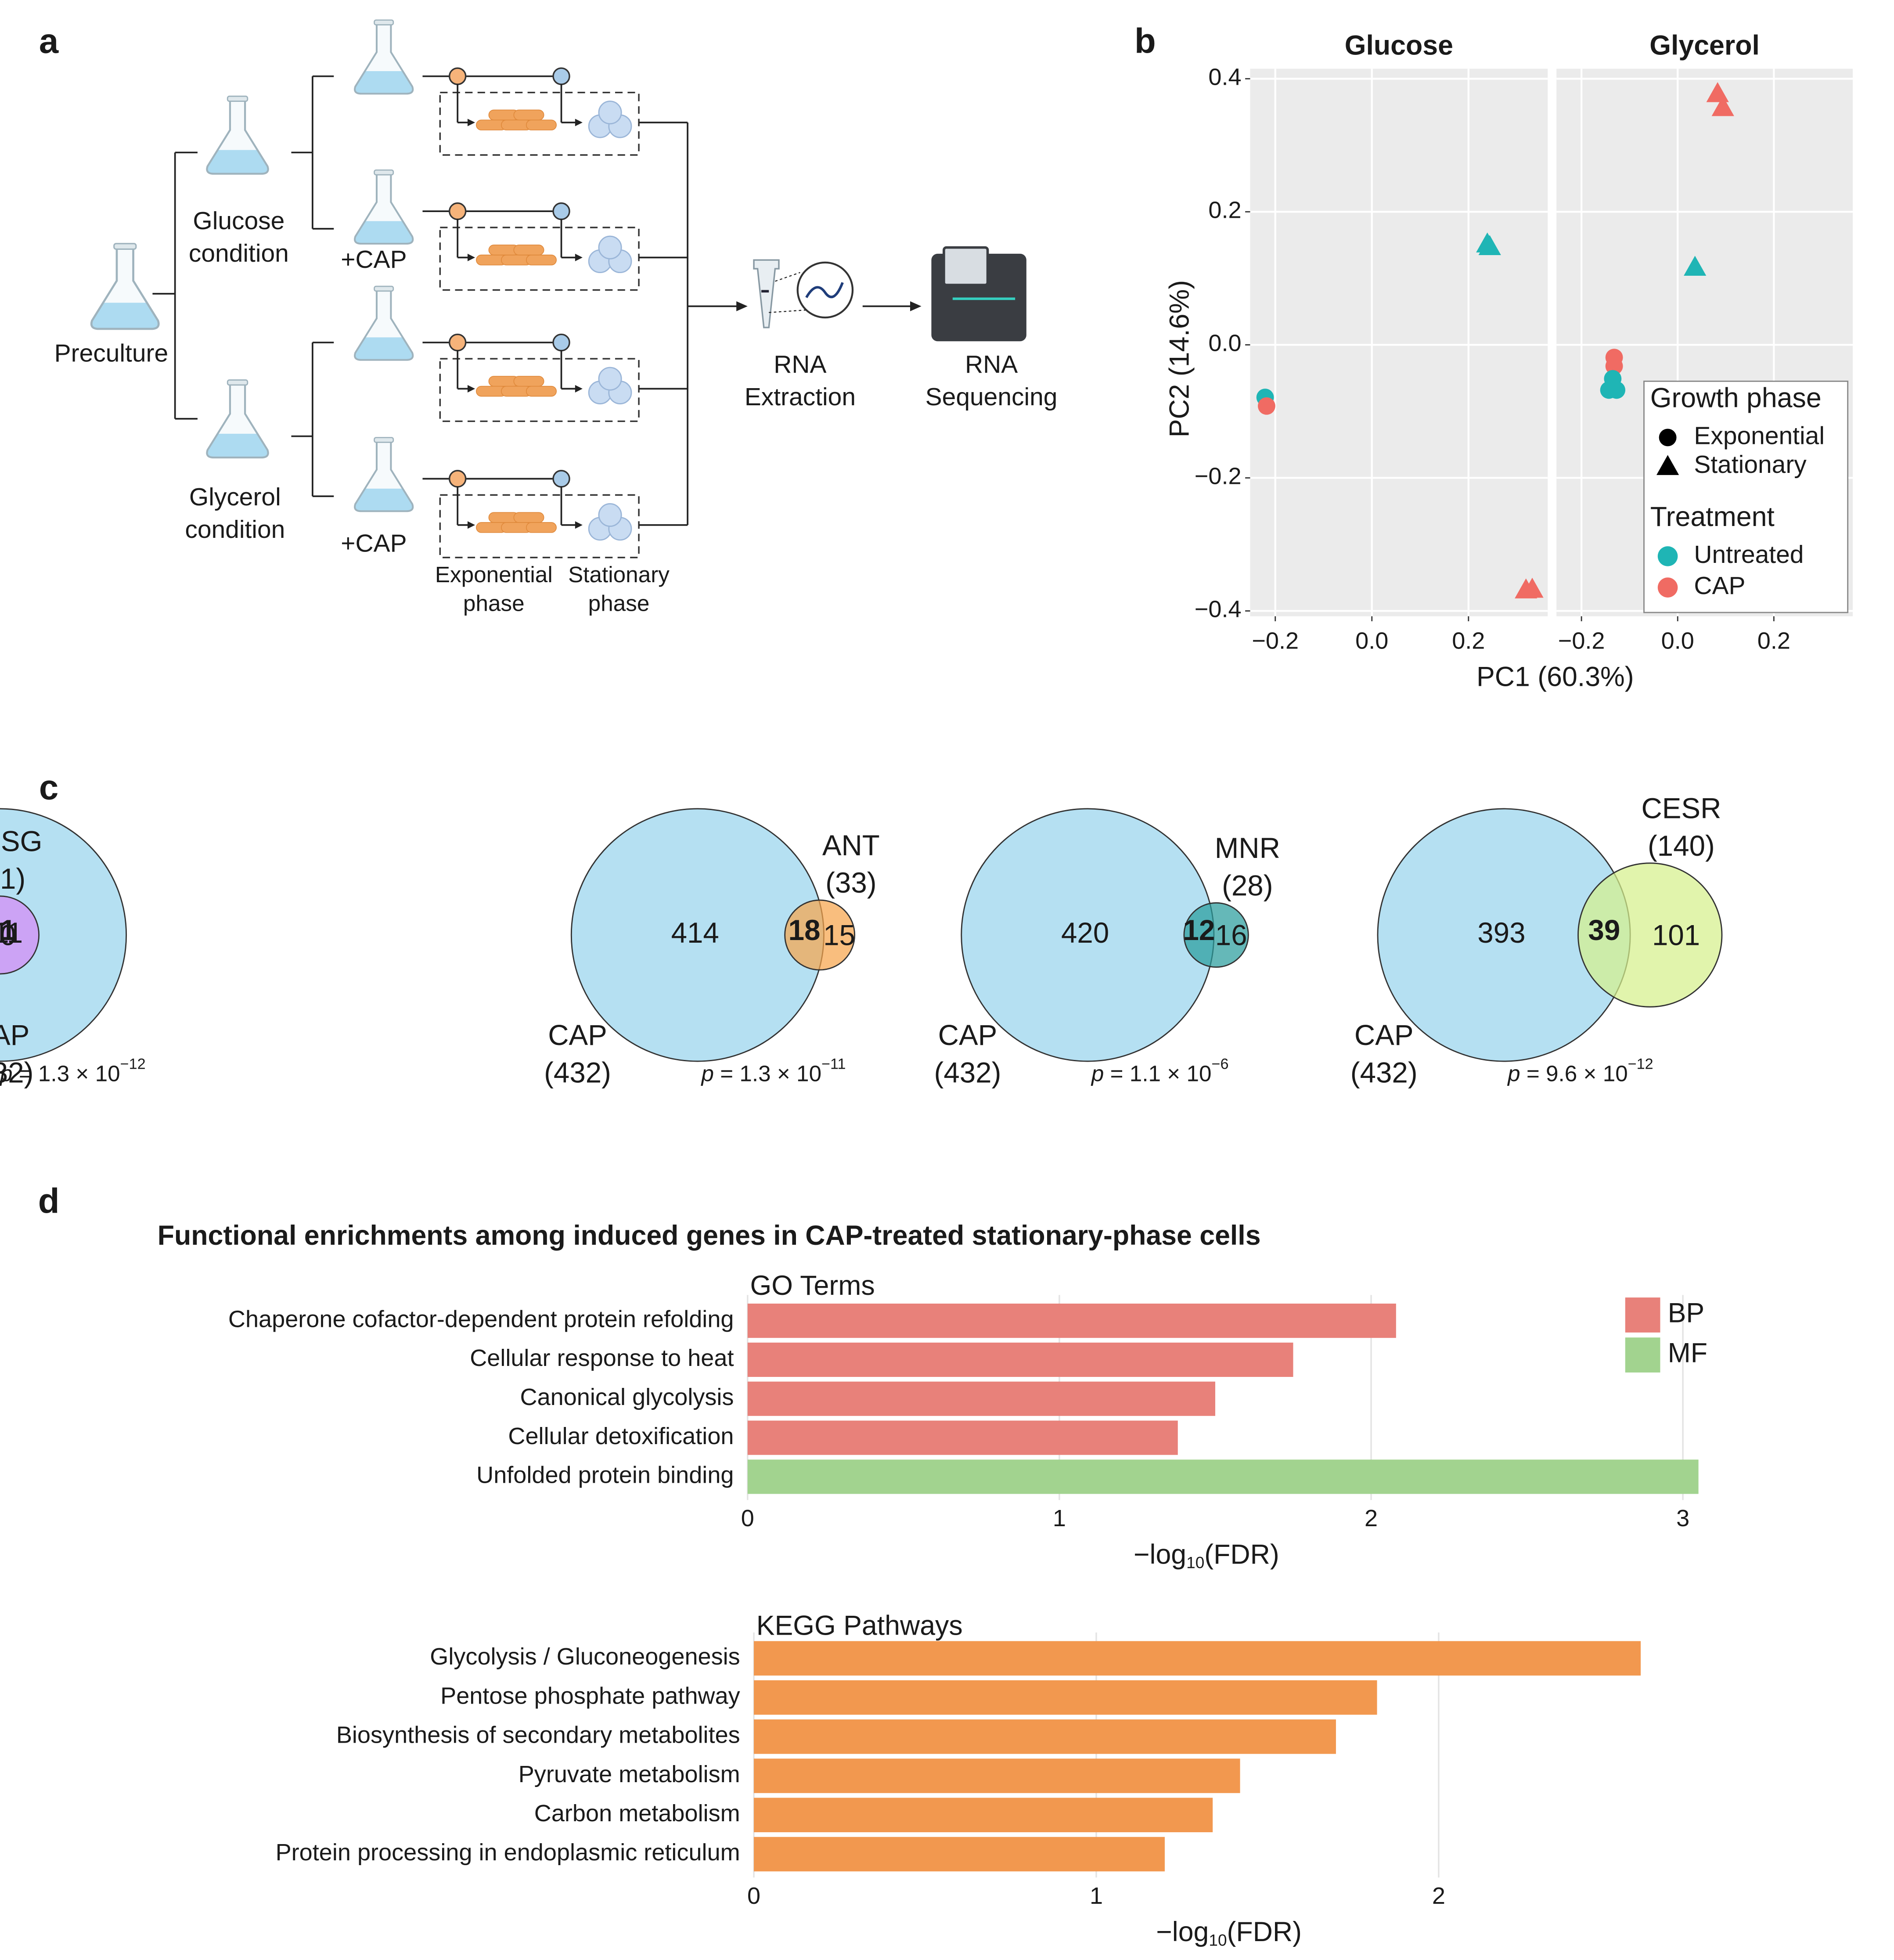 The image size is (1894, 1960). What do you see at coordinates (610, 247) in the screenshot?
I see `stationary-cell` at bounding box center [610, 247].